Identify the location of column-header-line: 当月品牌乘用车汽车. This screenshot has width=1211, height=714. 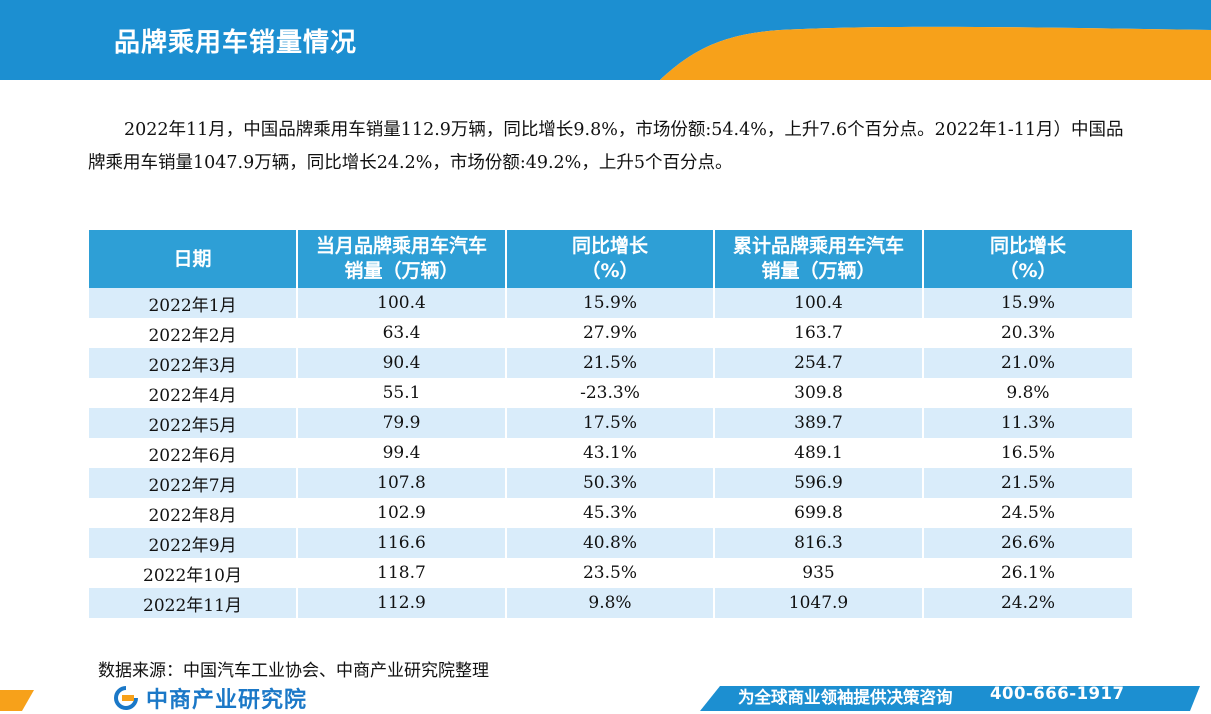
(401, 246).